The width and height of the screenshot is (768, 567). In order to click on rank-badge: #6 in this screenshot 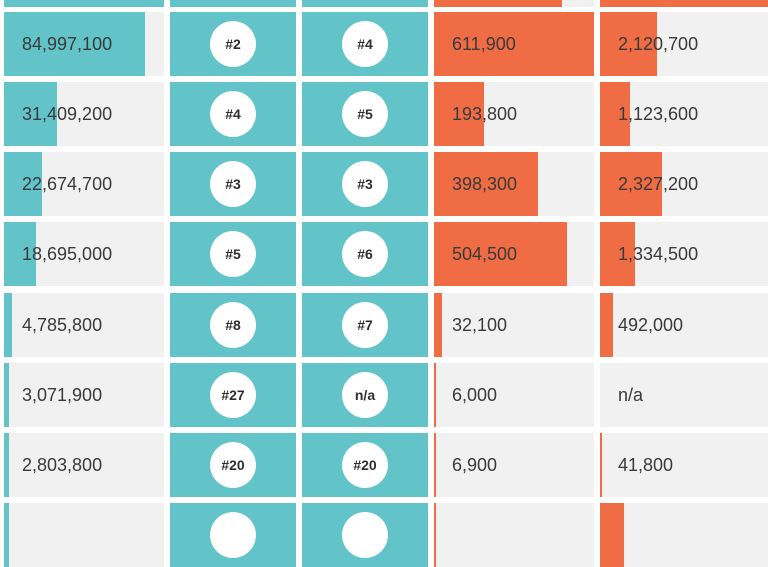, I will do `click(365, 254)`.